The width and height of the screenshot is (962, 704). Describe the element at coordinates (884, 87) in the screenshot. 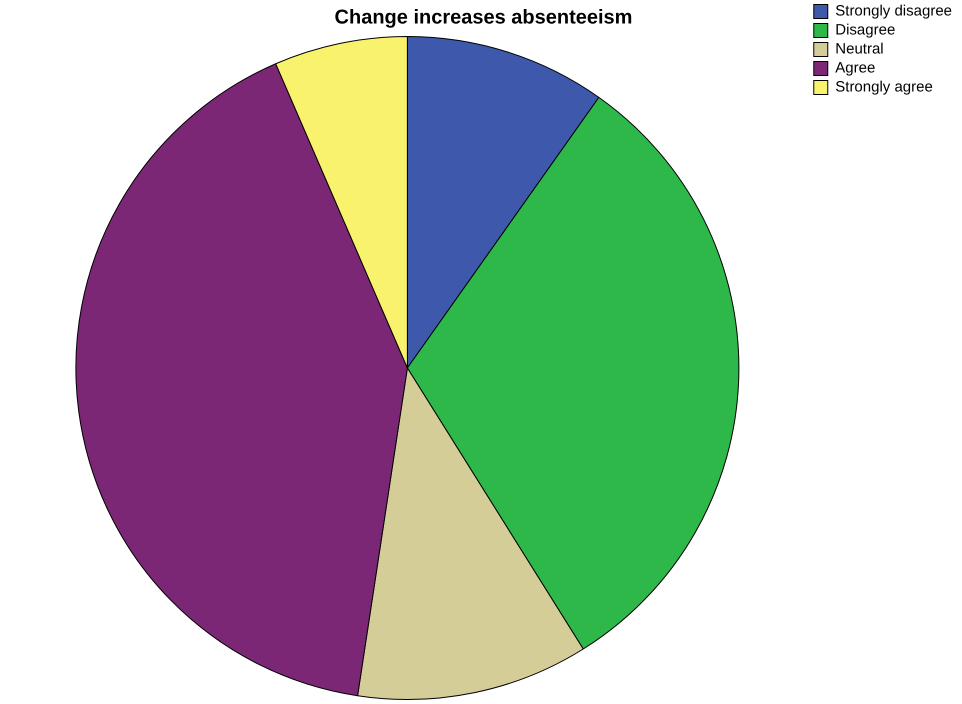

I see `legend-label: Strongly agree` at that location.